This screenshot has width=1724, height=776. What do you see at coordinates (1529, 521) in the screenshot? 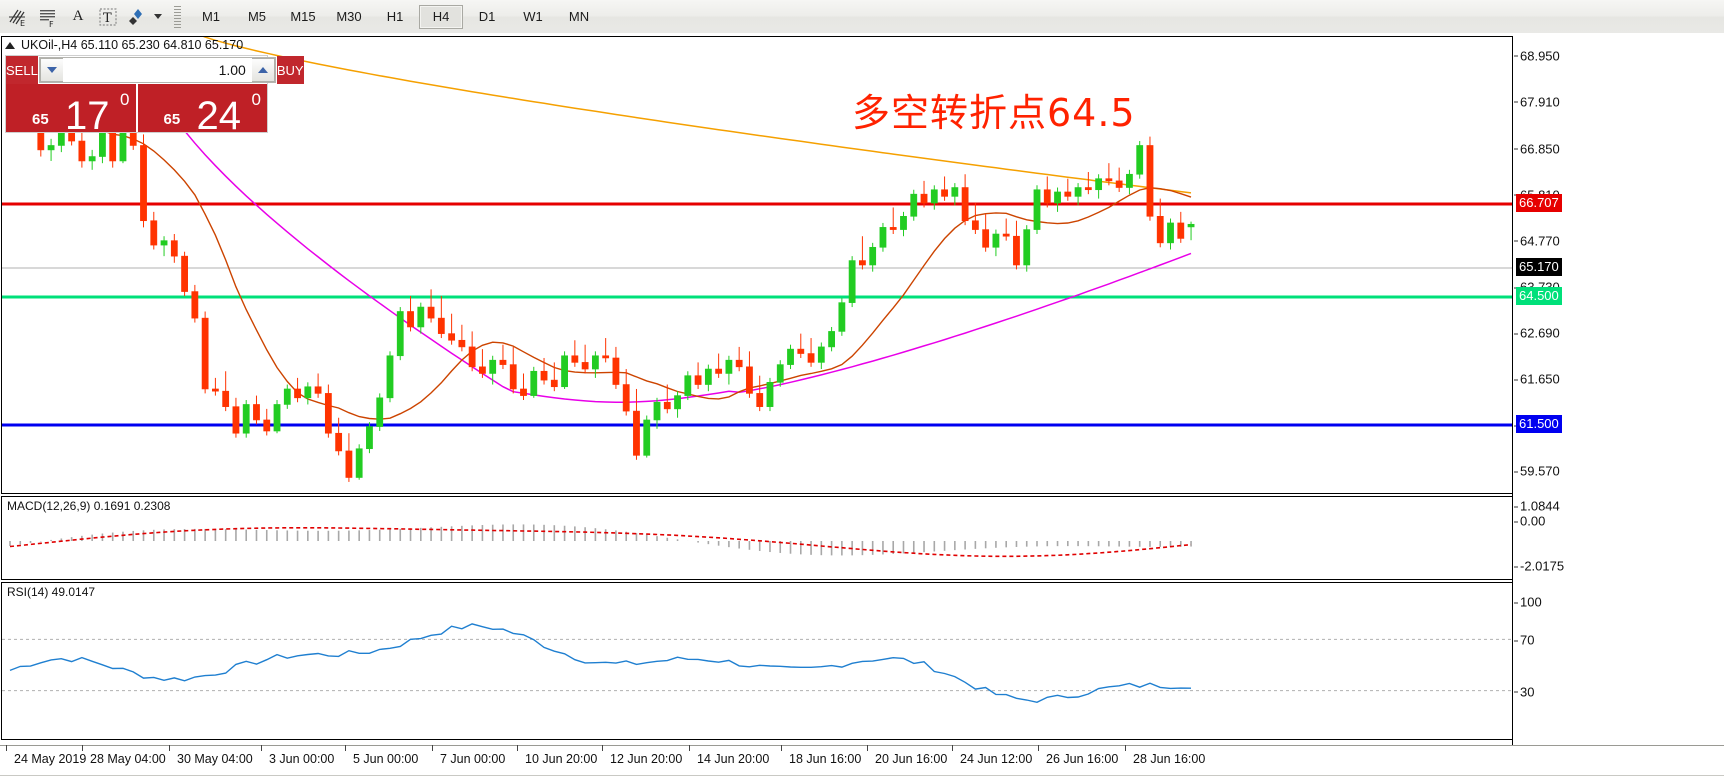
I see `macd-tick: 0.00` at bounding box center [1529, 521].